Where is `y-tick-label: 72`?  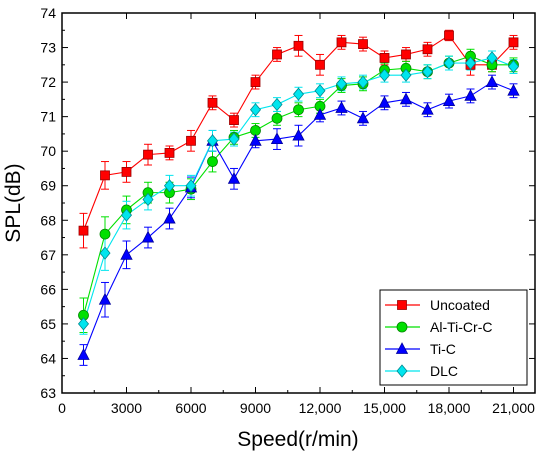
y-tick-label: 72 is located at coordinates (48, 82).